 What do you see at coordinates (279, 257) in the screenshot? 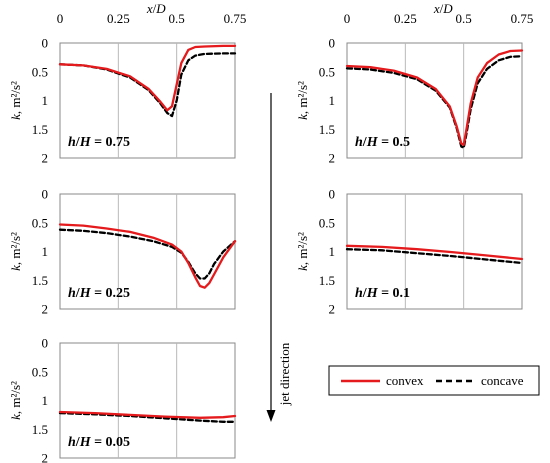
I see `jet-direction-annotation: jet direction` at bounding box center [279, 257].